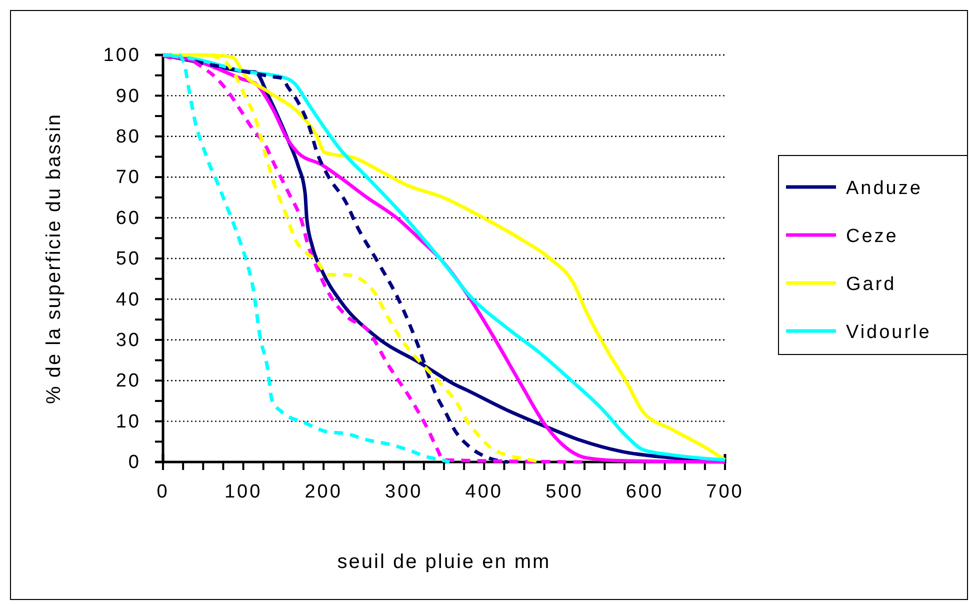 This screenshot has height=604, width=969. Describe the element at coordinates (871, 284) in the screenshot. I see `legend-label: Gard` at that location.